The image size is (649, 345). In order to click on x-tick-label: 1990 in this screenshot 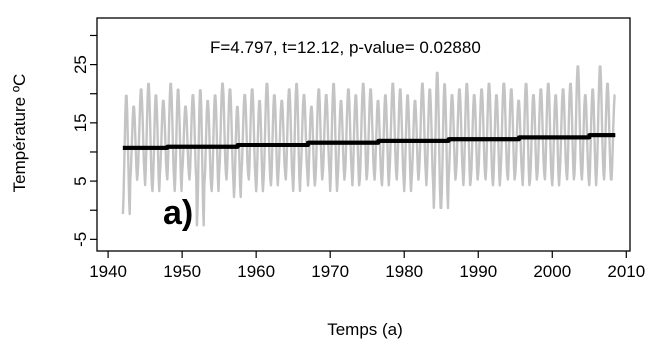, I will do `click(478, 271)`.